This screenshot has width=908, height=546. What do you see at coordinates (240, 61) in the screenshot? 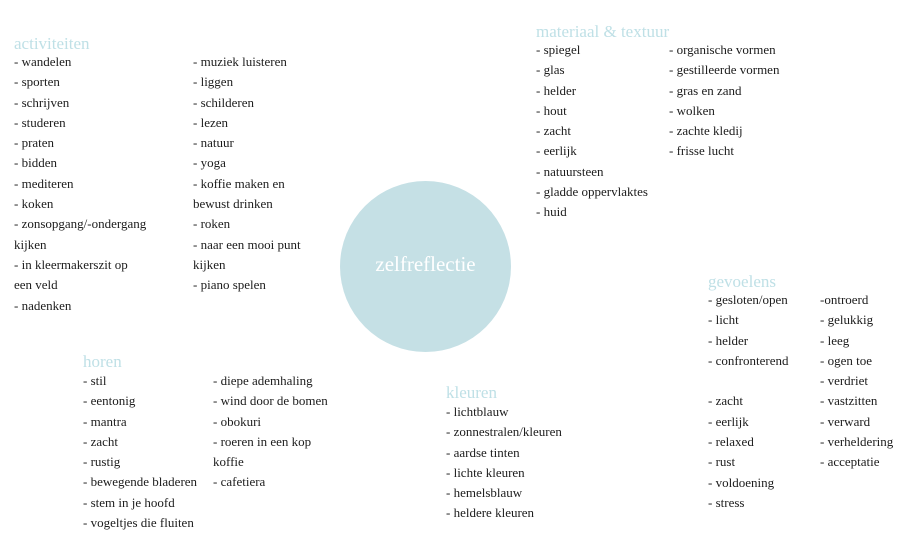
I see `list-item: - muziek luisteren` at bounding box center [240, 61].